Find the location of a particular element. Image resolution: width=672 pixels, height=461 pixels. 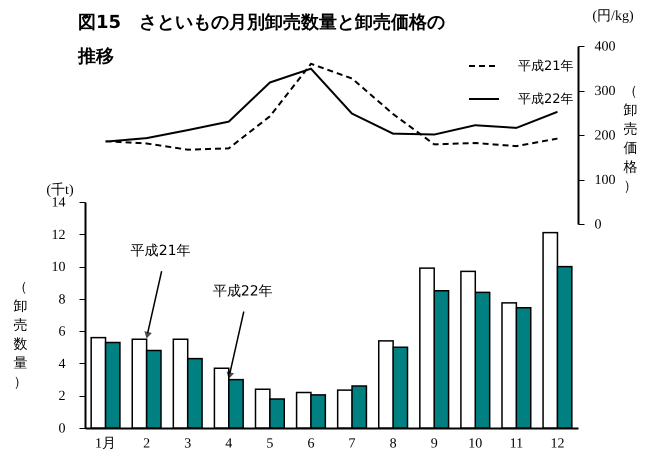

x-tick-label: 5 is located at coordinates (270, 444).